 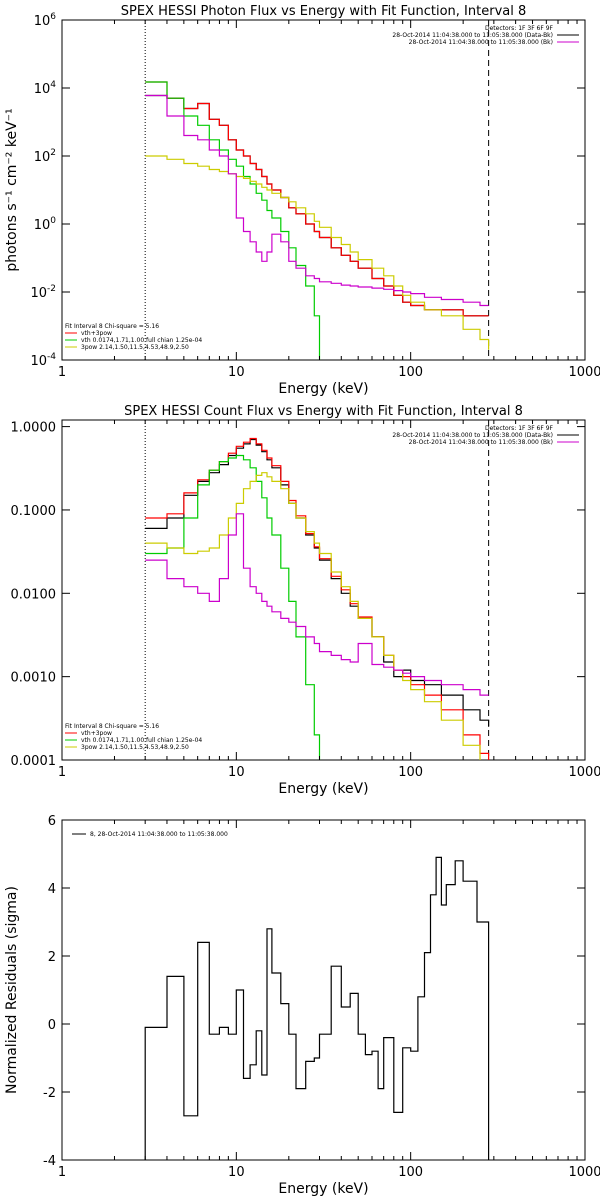 I want to click on chart-2-series-3-line, so click(x=233, y=607).